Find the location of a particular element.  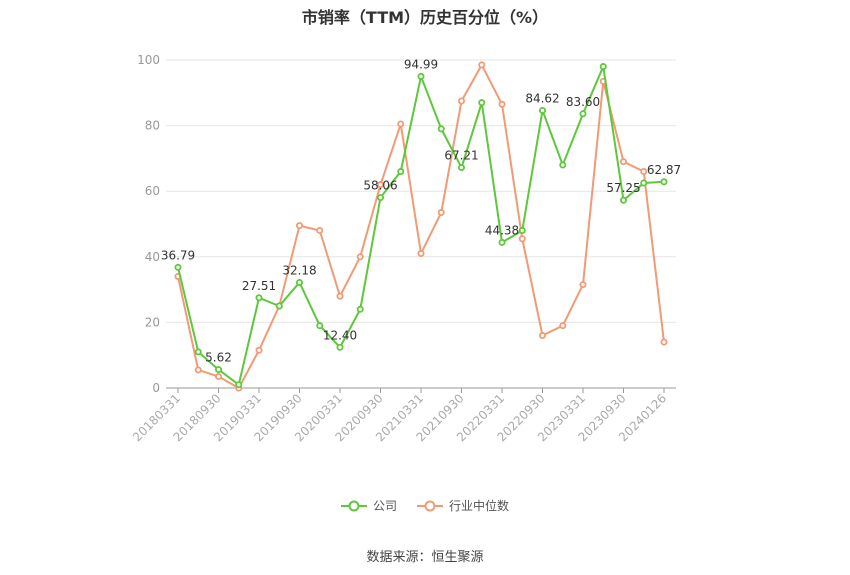

data-label: 36.79 is located at coordinates (178, 255).